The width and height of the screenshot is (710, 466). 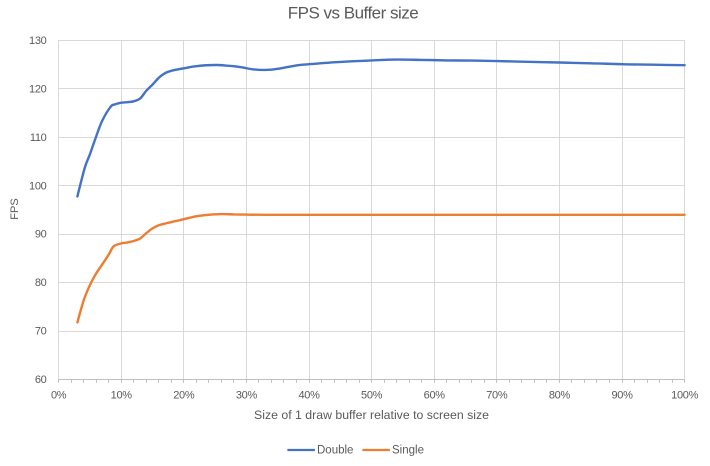 What do you see at coordinates (335, 451) in the screenshot?
I see `svg-text: Double` at bounding box center [335, 451].